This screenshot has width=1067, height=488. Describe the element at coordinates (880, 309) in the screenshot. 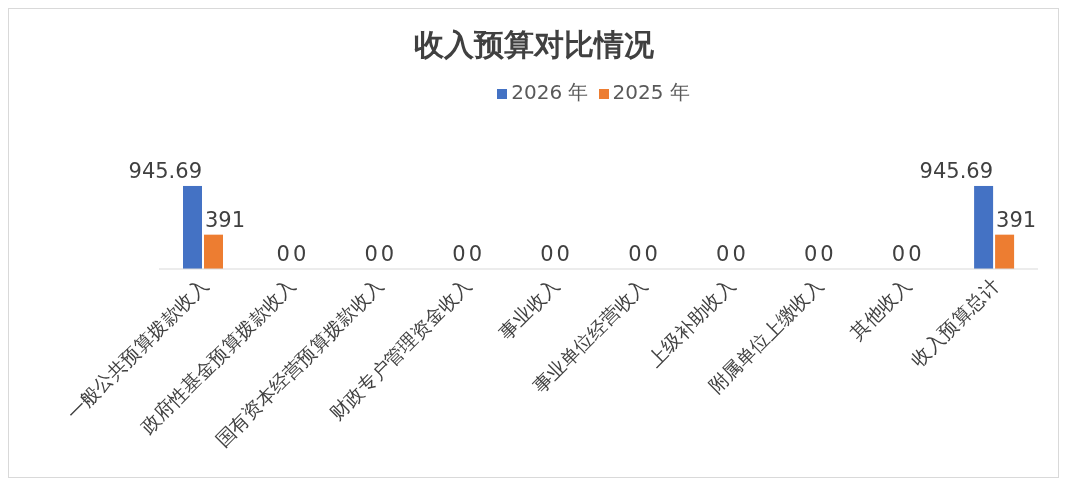

I see `x-tick-label: 其他收入` at that location.